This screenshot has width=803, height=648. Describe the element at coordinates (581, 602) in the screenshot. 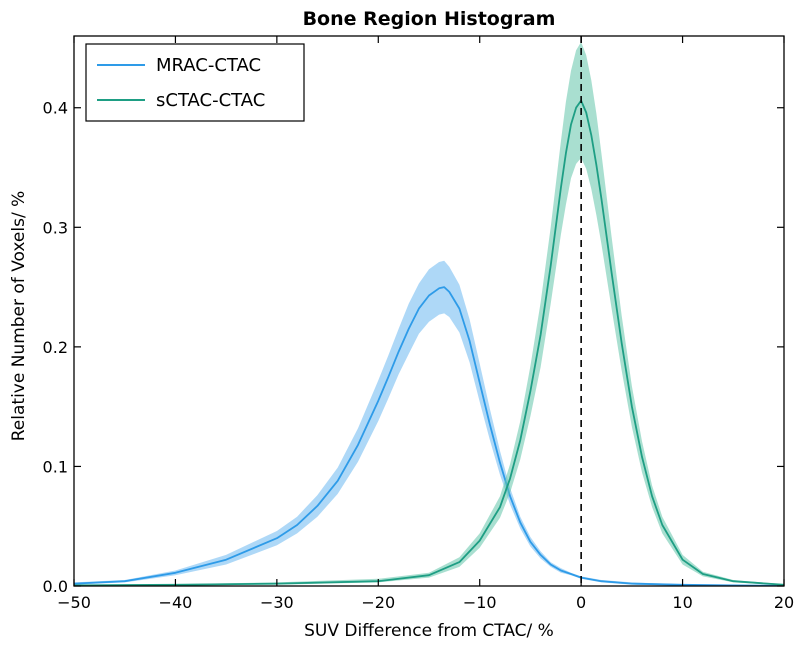

I see `x-tick-label: 0` at that location.